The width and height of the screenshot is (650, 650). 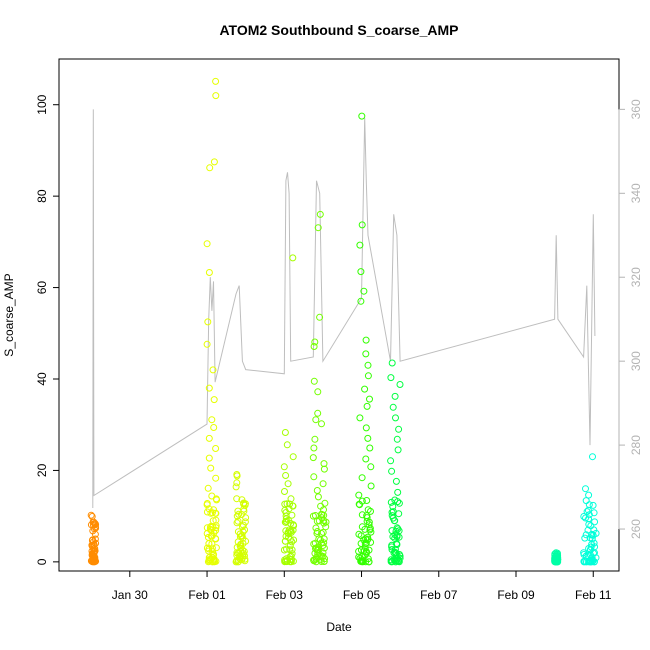 What do you see at coordinates (47, 329) in the screenshot?
I see `left-axis: 0 20 40 60 80 100` at bounding box center [47, 329].